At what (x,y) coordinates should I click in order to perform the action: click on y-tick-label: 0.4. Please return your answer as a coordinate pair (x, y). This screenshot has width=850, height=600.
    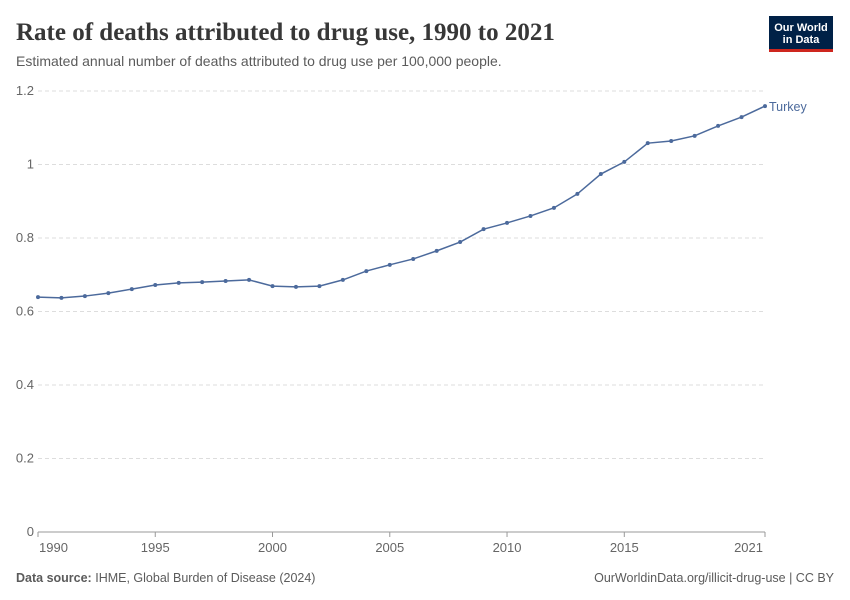
    Looking at the image, I should click on (25, 384).